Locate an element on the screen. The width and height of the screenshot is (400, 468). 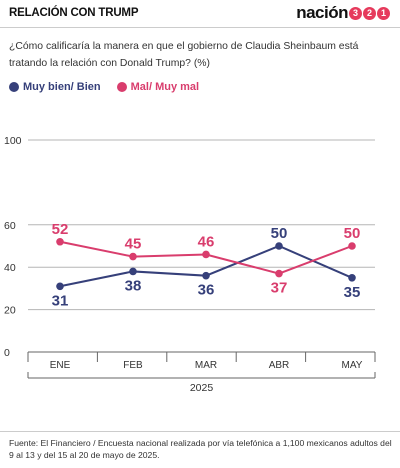
point-muy-bien-ene is located at coordinates (60, 286).